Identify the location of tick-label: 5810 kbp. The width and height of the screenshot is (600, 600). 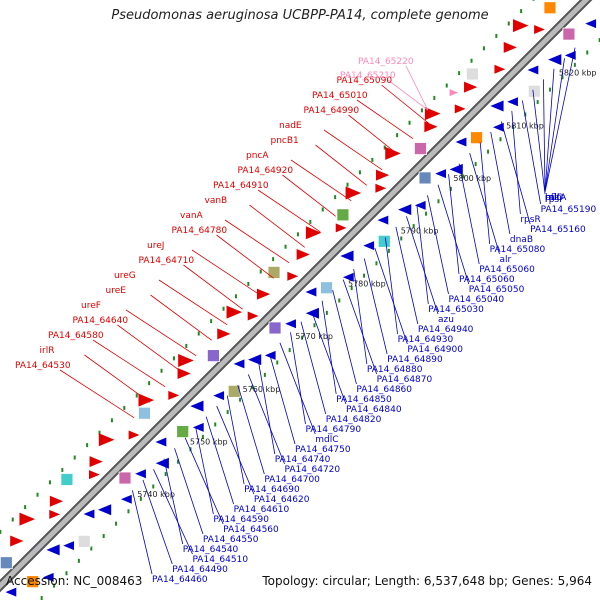
(525, 125).